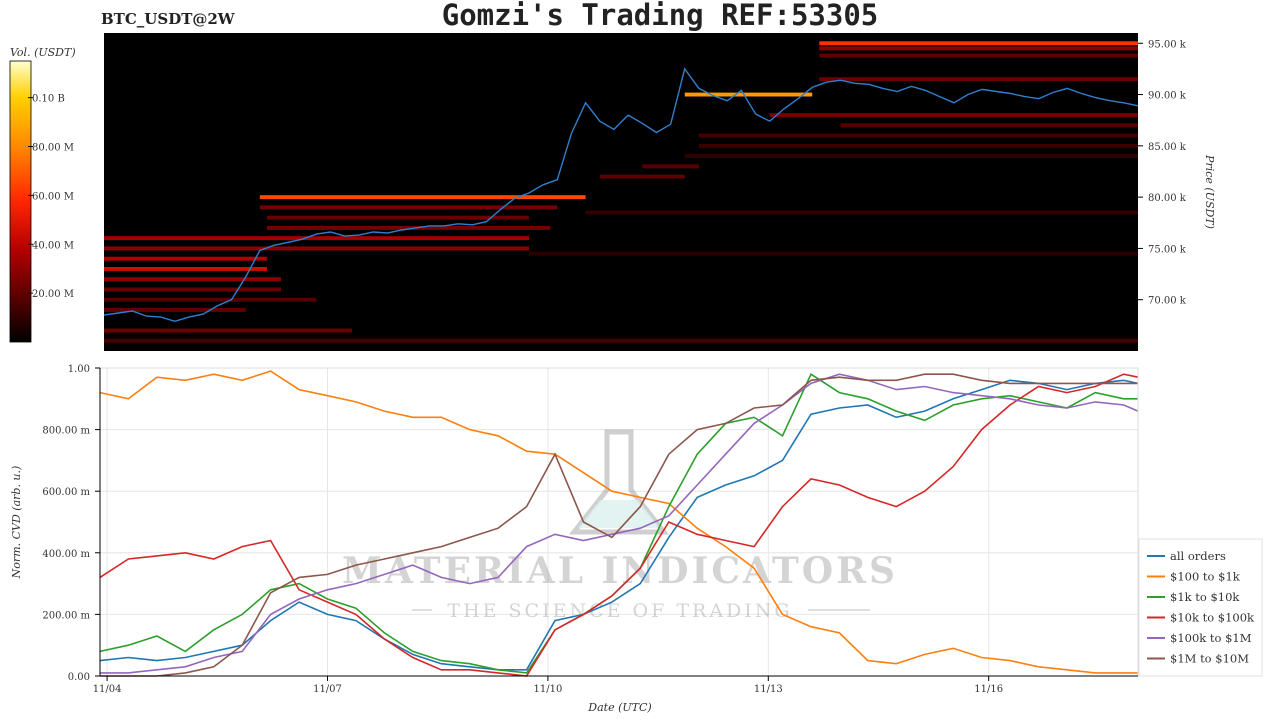  I want to click on price-tick-label: 75.00 k, so click(1167, 249).